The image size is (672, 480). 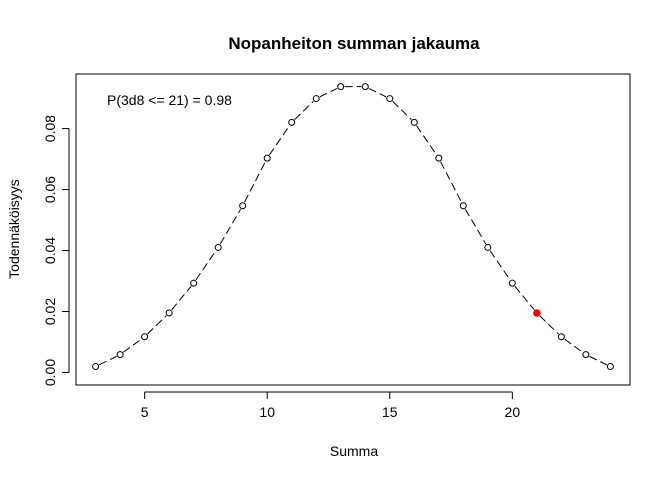 What do you see at coordinates (14, 229) in the screenshot?
I see `y-axis-label: Todennäköisyys` at bounding box center [14, 229].